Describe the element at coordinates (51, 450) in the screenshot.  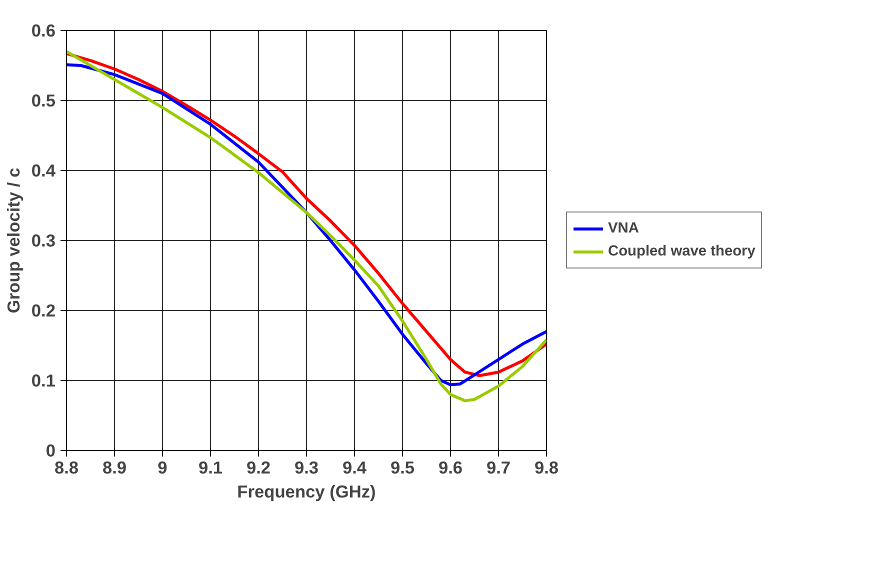
I see `y-tick-label: 0` at that location.